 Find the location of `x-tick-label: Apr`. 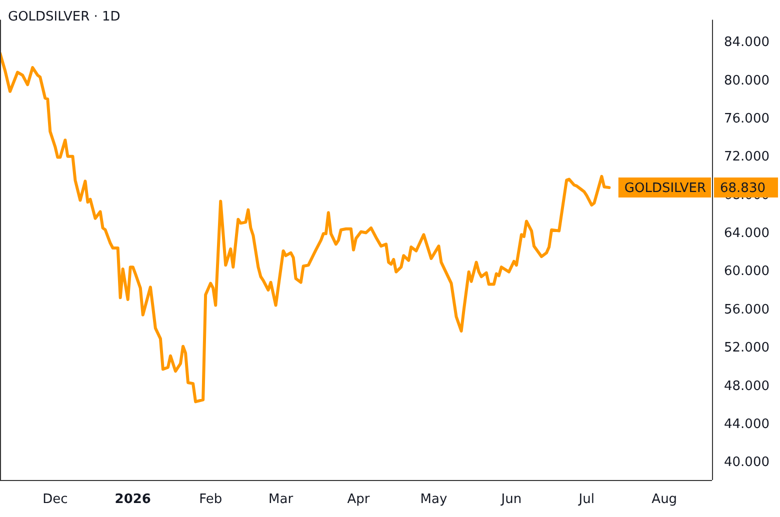

x-tick-label: Apr is located at coordinates (358, 500).